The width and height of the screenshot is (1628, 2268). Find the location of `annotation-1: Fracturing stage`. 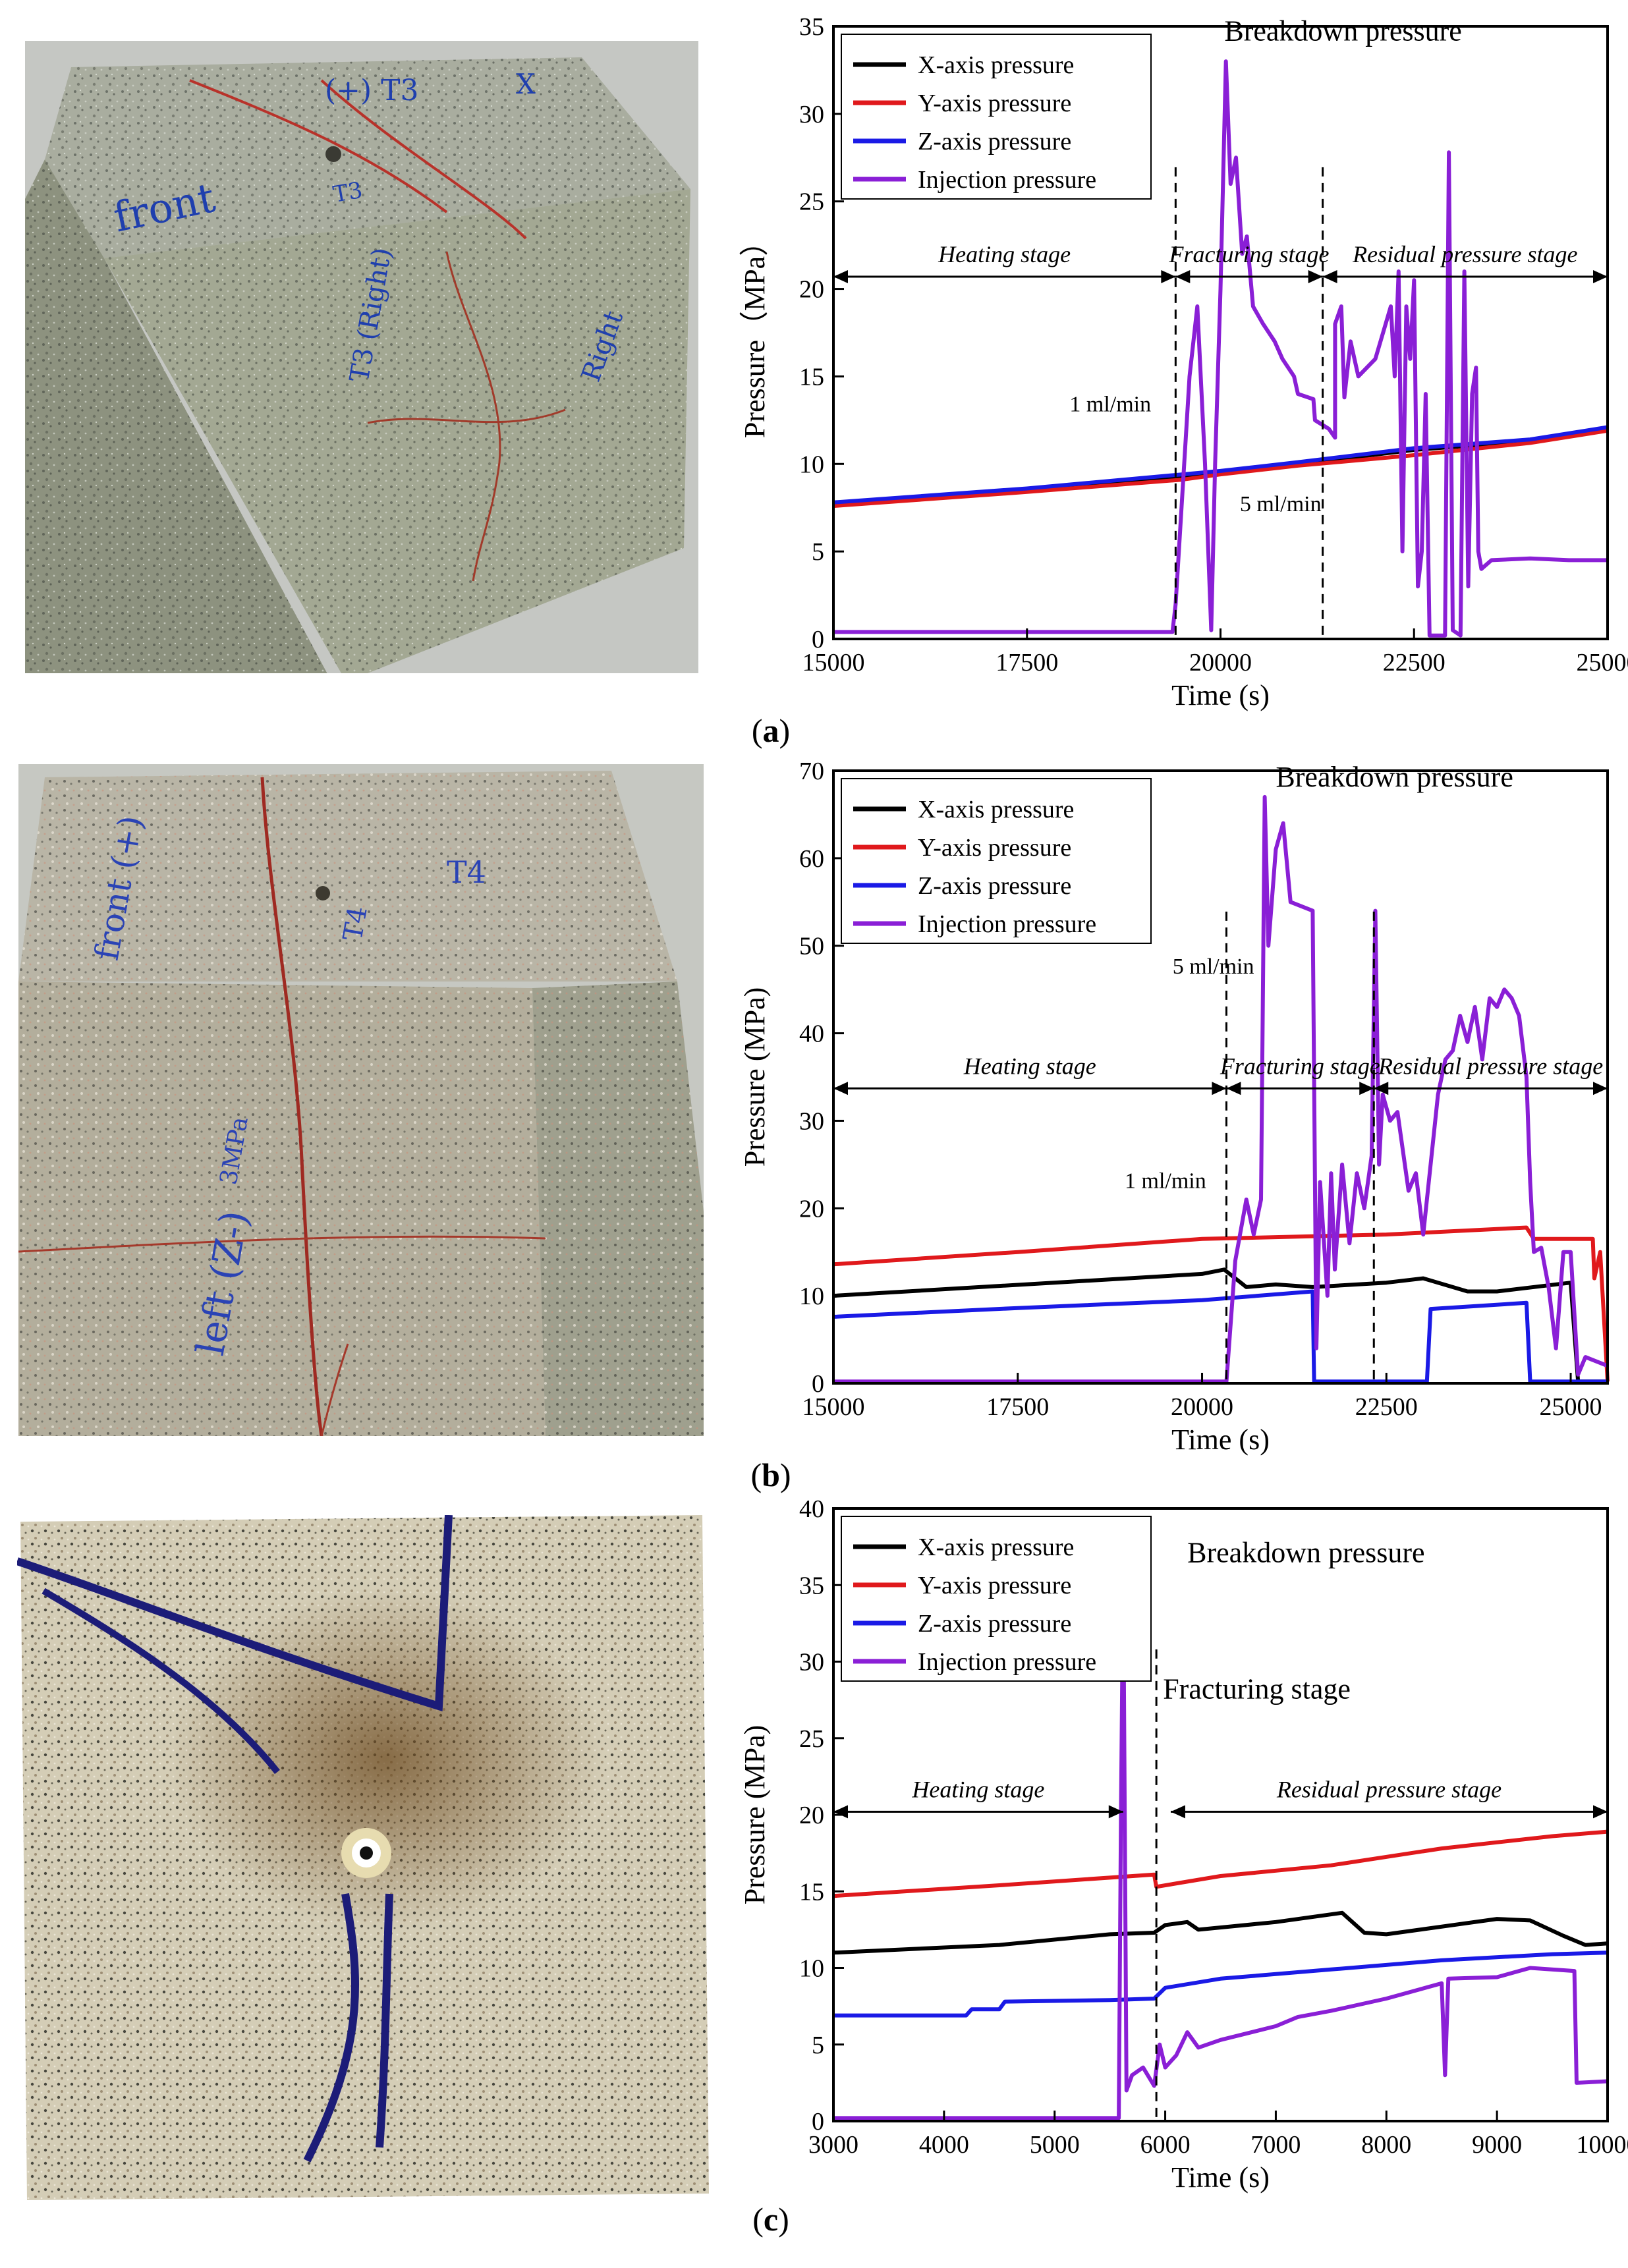

annotation-1: Fracturing stage is located at coordinates (1257, 1689).